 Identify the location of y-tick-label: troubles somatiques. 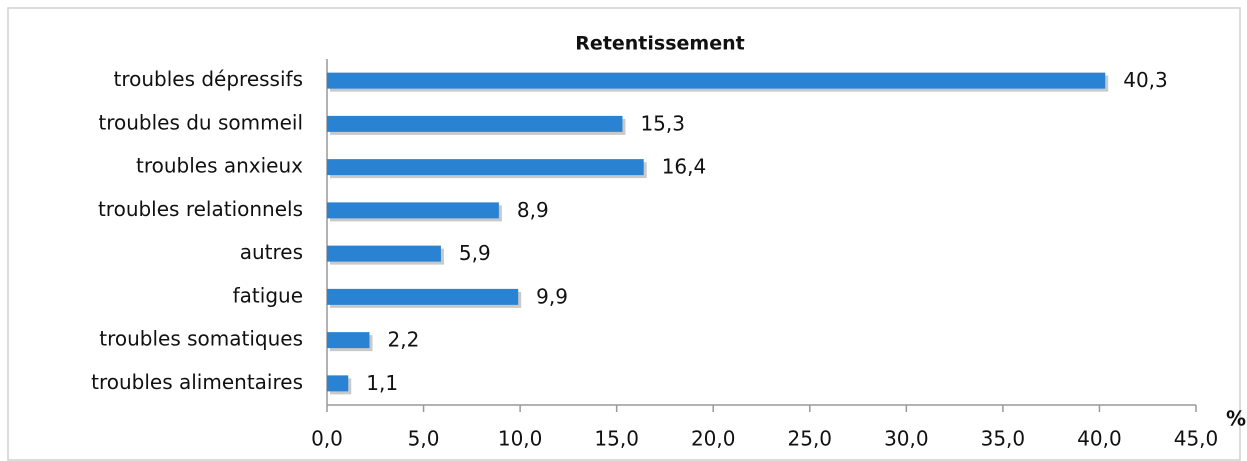
(201, 339).